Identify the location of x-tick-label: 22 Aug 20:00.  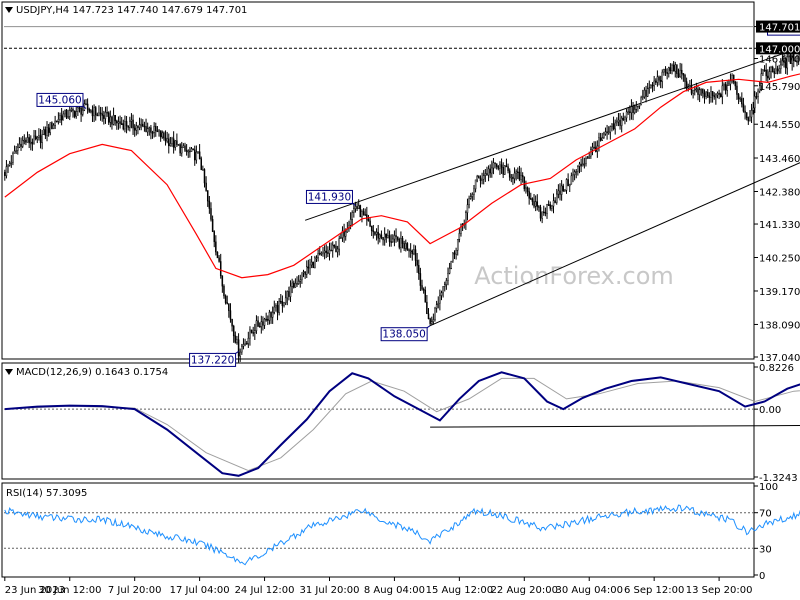
(524, 590).